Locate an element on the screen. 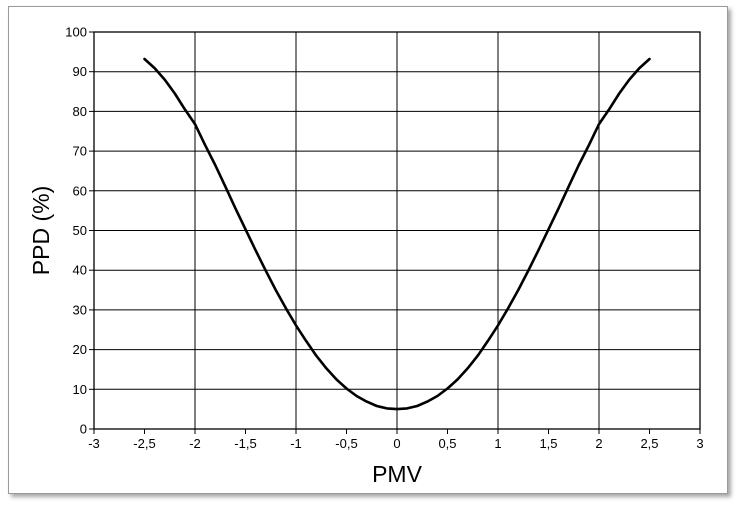 The height and width of the screenshot is (512, 748). x-tick-label: 2 is located at coordinates (598, 443).